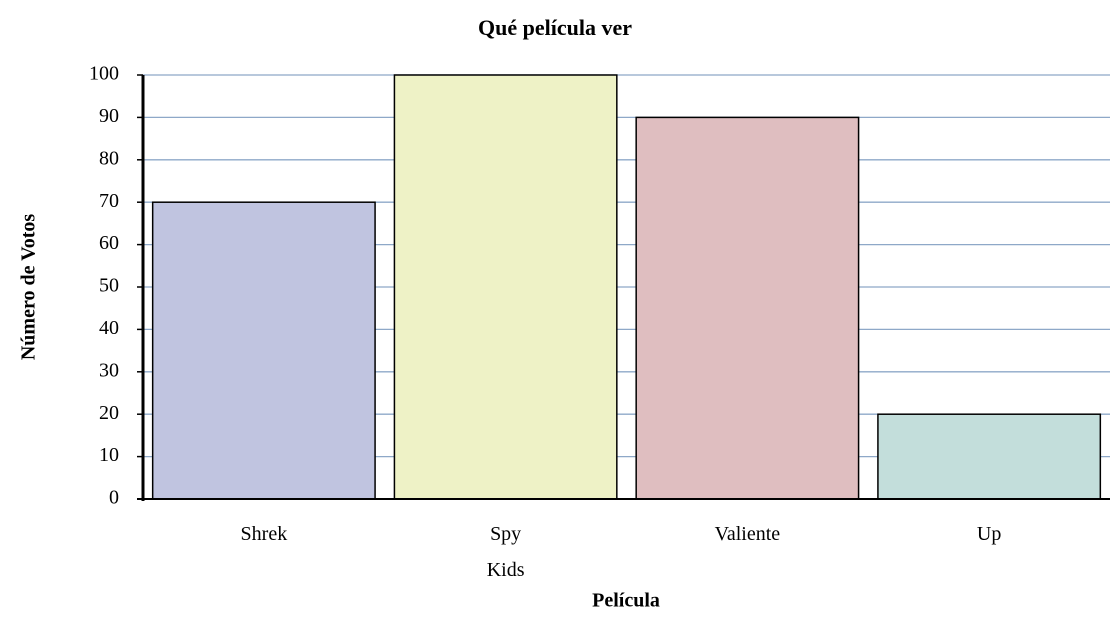 This screenshot has width=1110, height=635. I want to click on y-tick-label: 10, so click(109, 455).